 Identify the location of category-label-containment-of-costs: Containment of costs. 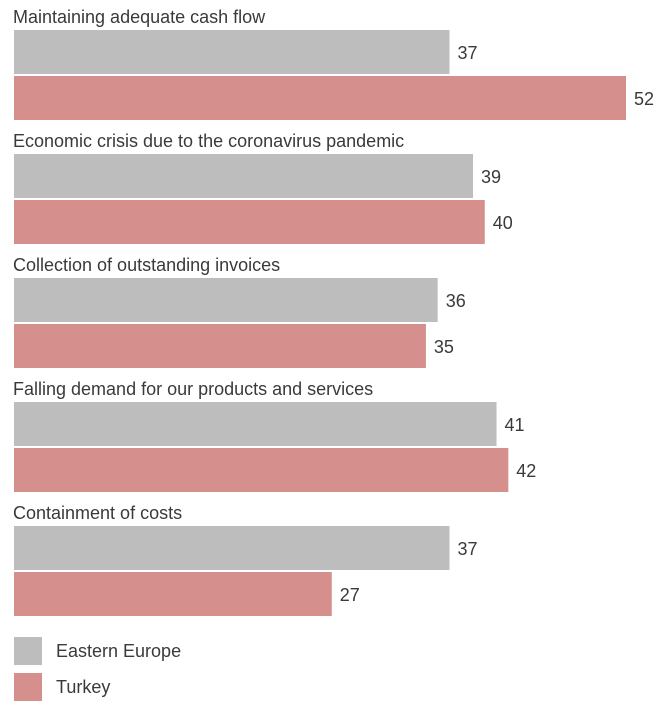
(97, 513).